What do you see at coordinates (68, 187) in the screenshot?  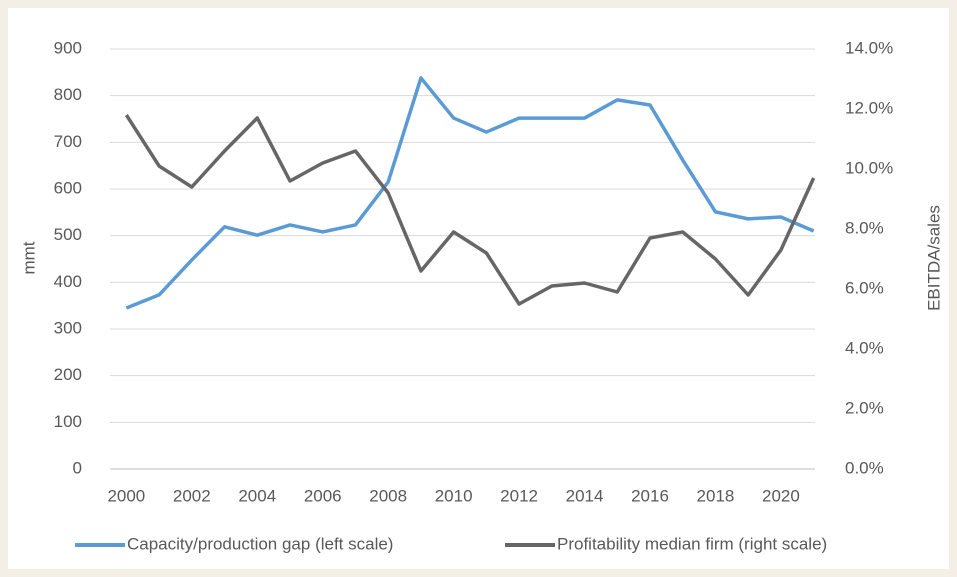 I see `y-tick-label: 600` at bounding box center [68, 187].